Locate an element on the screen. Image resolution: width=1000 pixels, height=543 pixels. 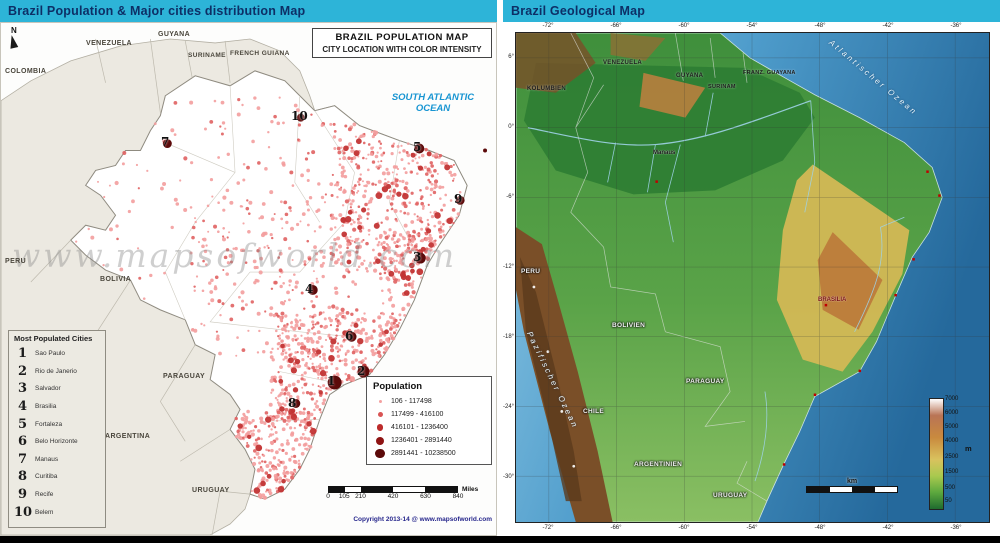
label-surinam: SURINAM is located at coordinates (722, 87).